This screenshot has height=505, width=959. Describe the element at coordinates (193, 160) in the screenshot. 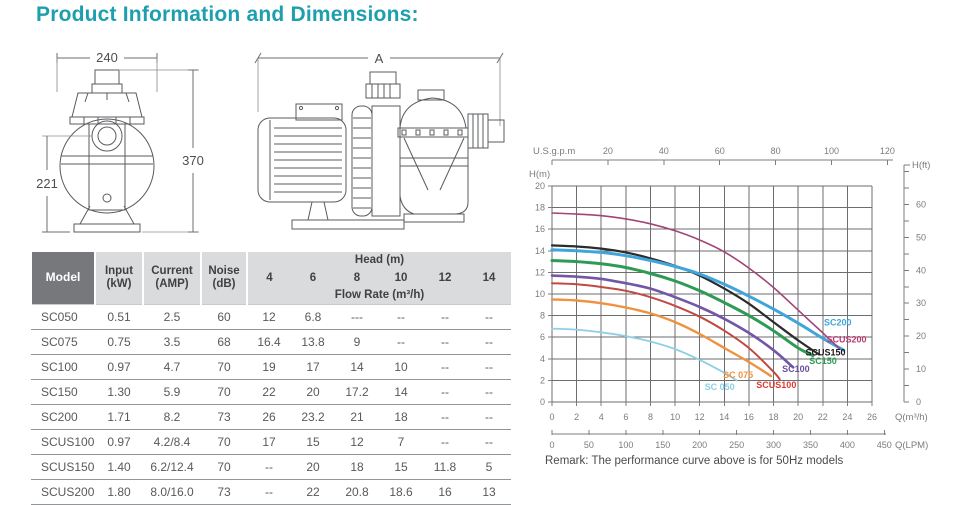

I see `dim-height-label: 370` at that location.